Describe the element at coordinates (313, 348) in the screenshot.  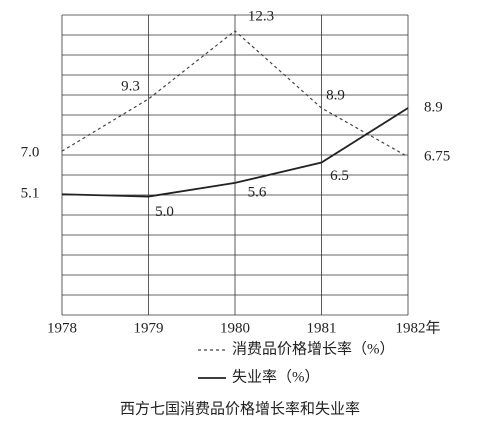
I see `legend-label: 消费品价格增长率（%）` at that location.